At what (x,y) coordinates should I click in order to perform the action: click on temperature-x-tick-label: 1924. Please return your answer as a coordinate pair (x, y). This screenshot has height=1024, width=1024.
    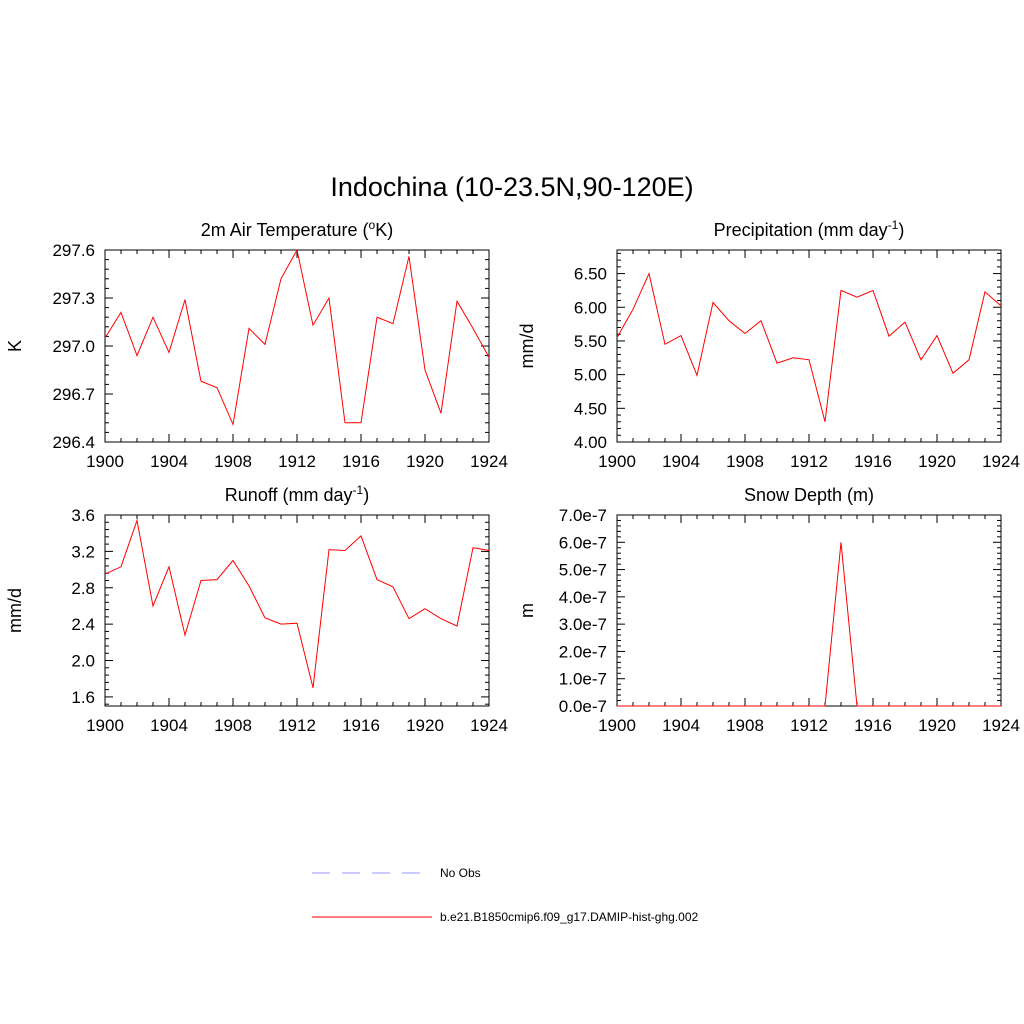
    Looking at the image, I should click on (489, 461).